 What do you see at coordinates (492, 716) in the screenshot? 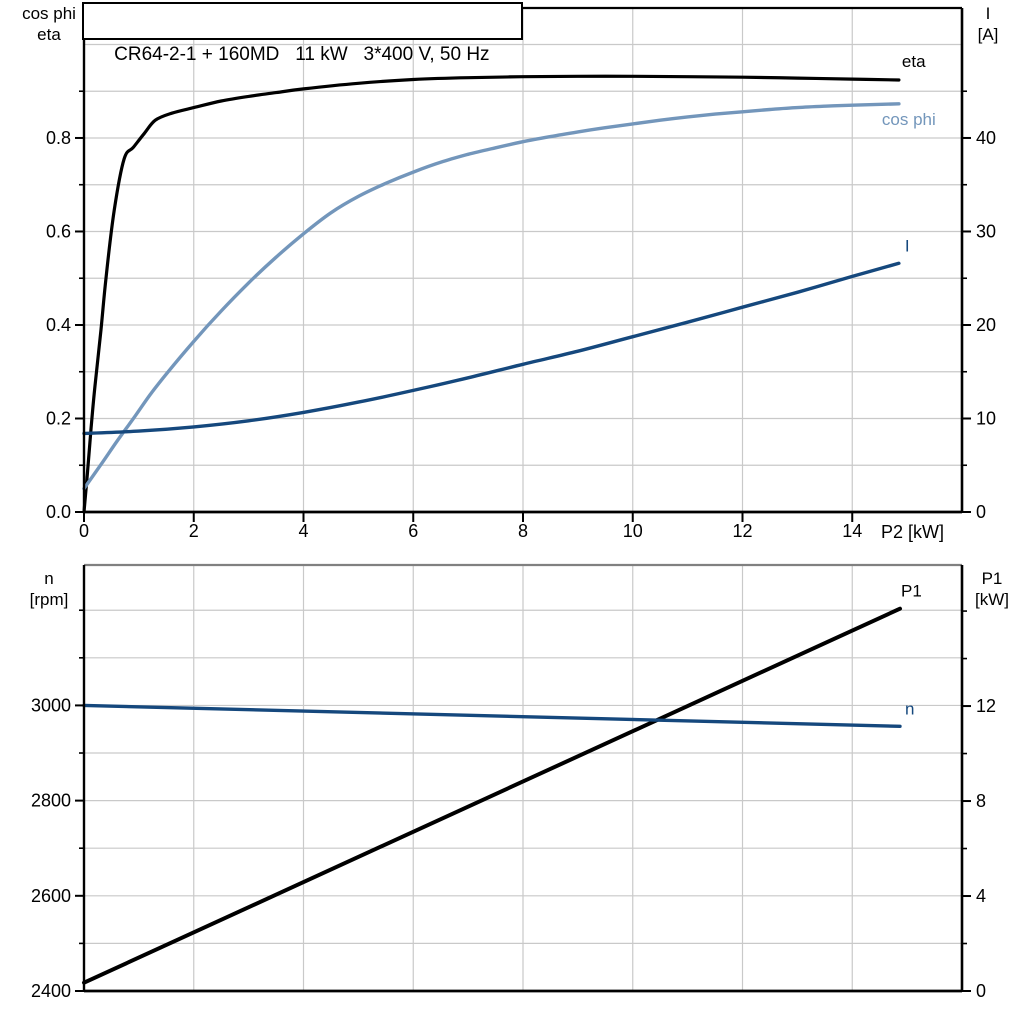
I see `curve-n` at bounding box center [492, 716].